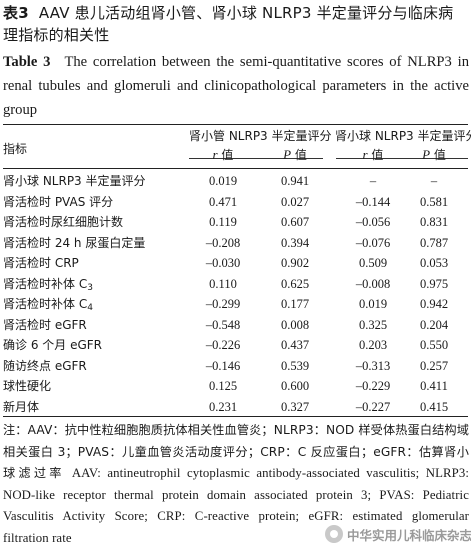 The width and height of the screenshot is (471, 553). I want to click on column-group-tubule: 肾小管 NLRP3 半定量评分, so click(260, 136).